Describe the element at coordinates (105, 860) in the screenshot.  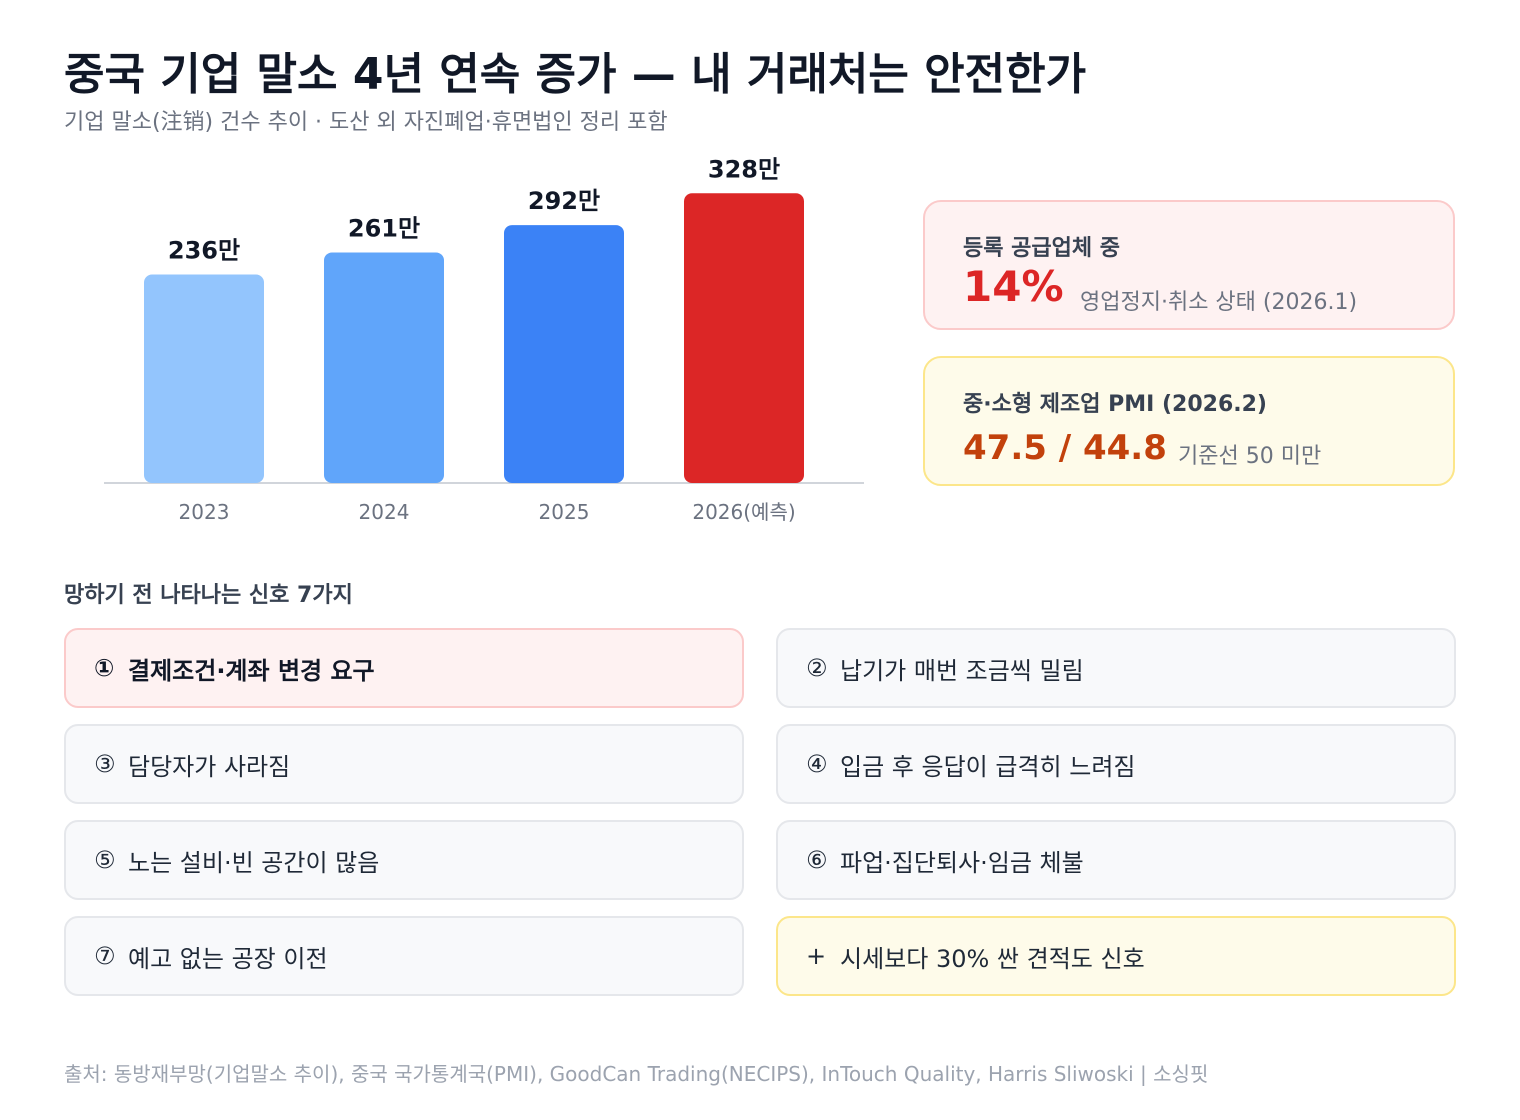
I see `signal-number: ⑤` at that location.